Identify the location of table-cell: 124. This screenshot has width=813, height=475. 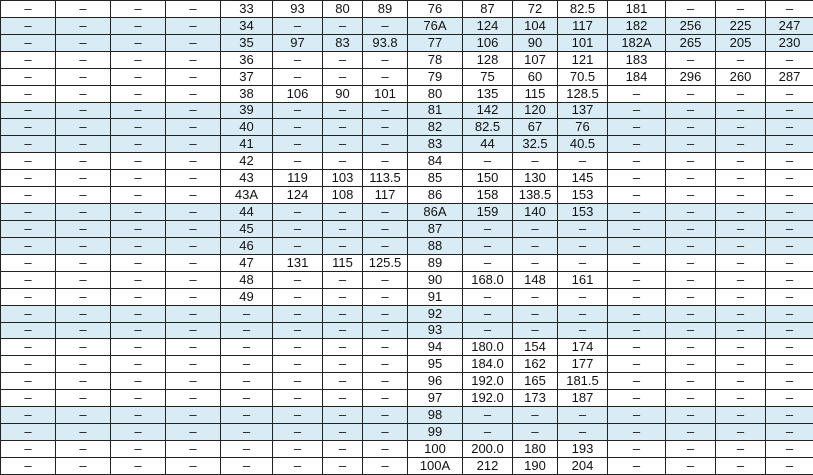
(298, 195).